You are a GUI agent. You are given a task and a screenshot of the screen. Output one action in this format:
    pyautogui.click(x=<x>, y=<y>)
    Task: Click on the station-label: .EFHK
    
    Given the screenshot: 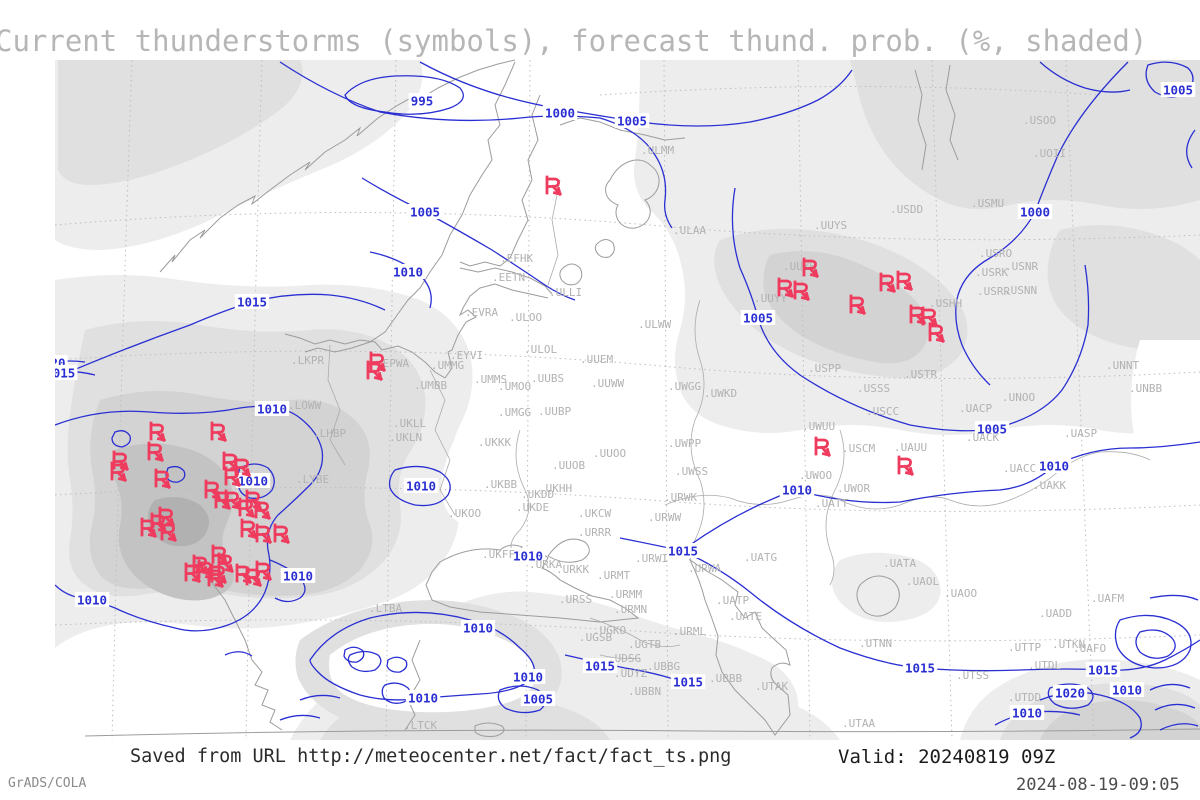 What is the action you would take?
    pyautogui.click(x=516, y=258)
    